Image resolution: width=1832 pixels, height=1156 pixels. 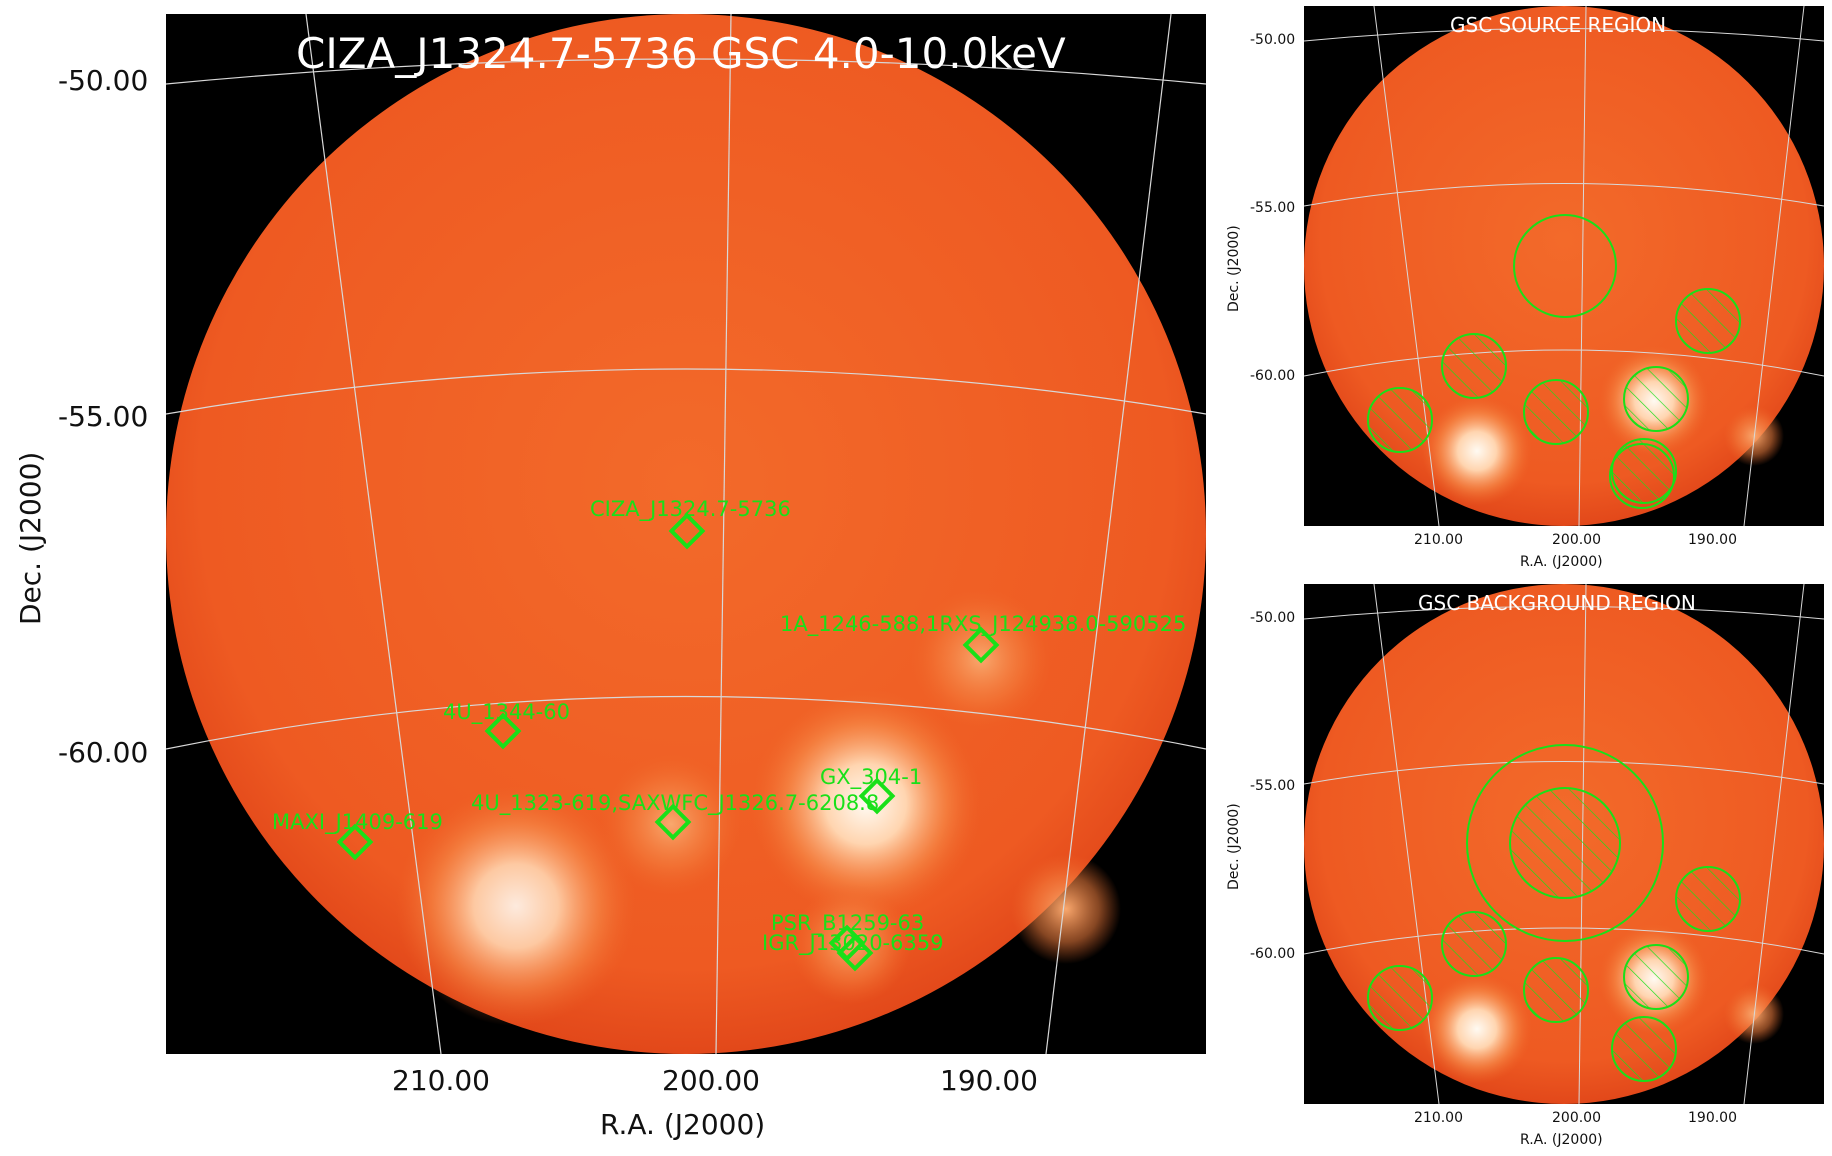 I want to click on marker-1a1246, so click(x=981, y=645).